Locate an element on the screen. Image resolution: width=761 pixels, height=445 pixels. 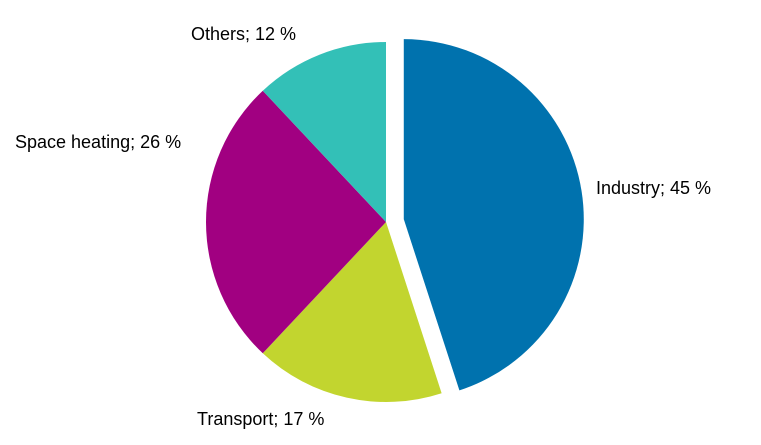
label-others: Others; 12 % is located at coordinates (244, 34).